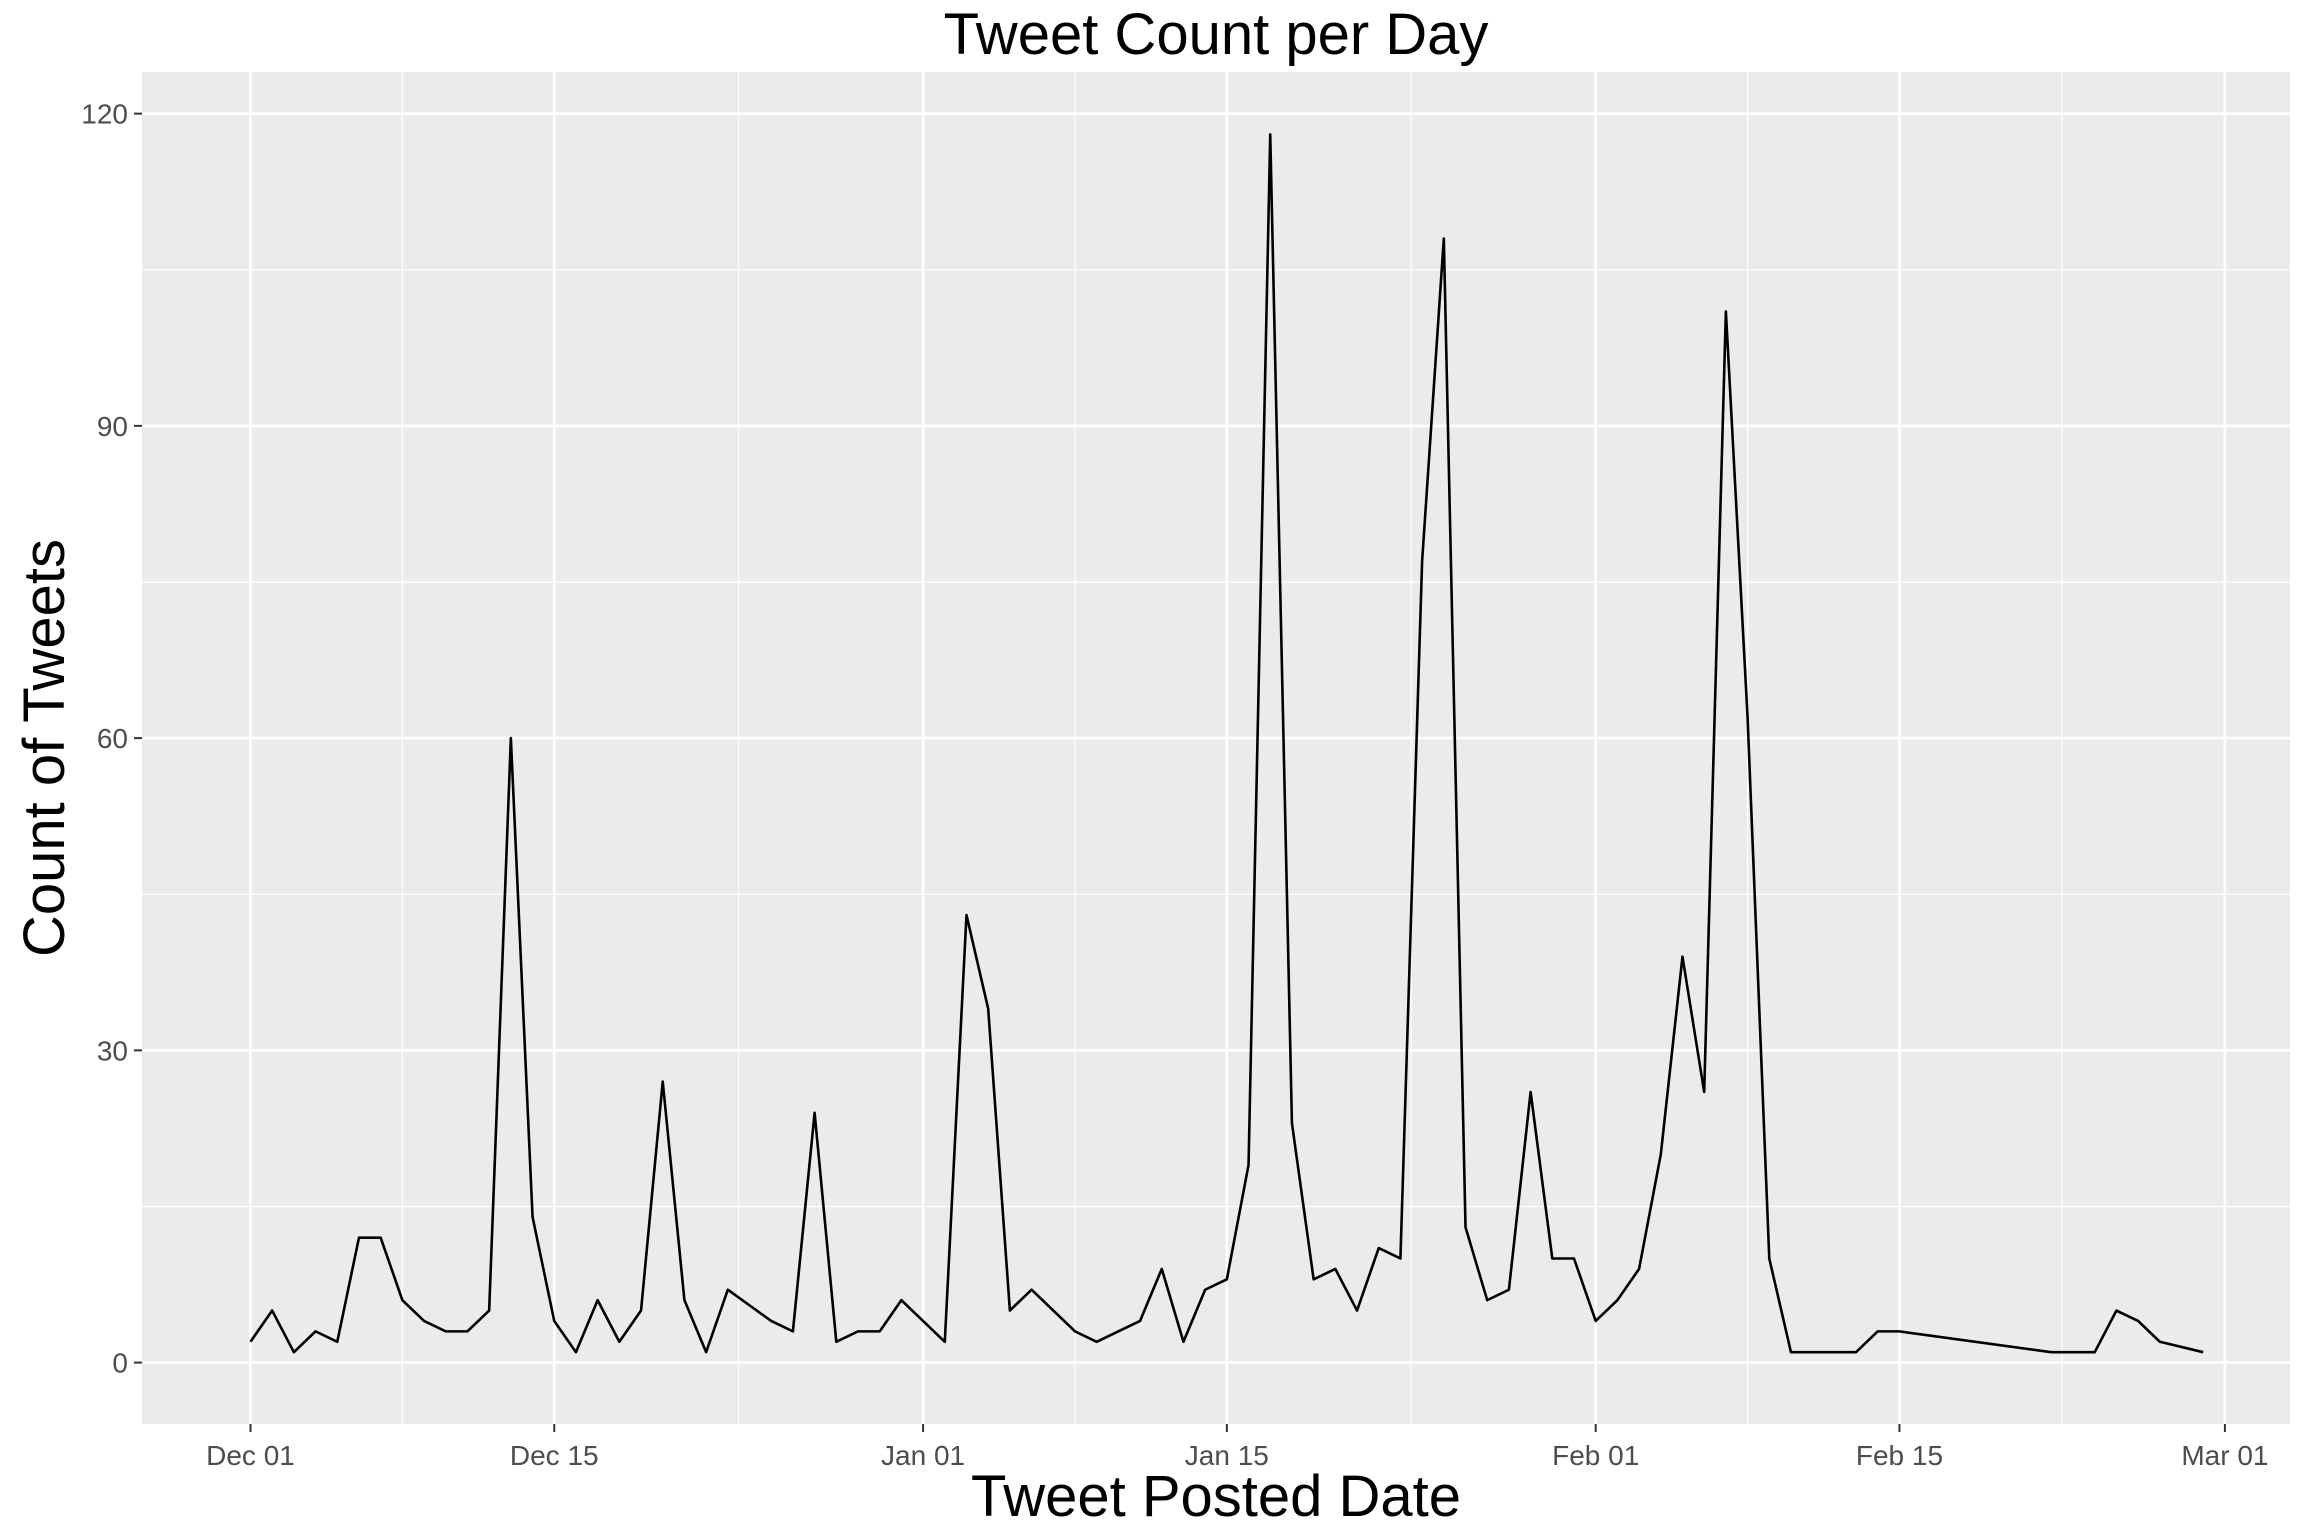  I want to click on x-axis-title: Tweet Posted Date, so click(1216, 1496).